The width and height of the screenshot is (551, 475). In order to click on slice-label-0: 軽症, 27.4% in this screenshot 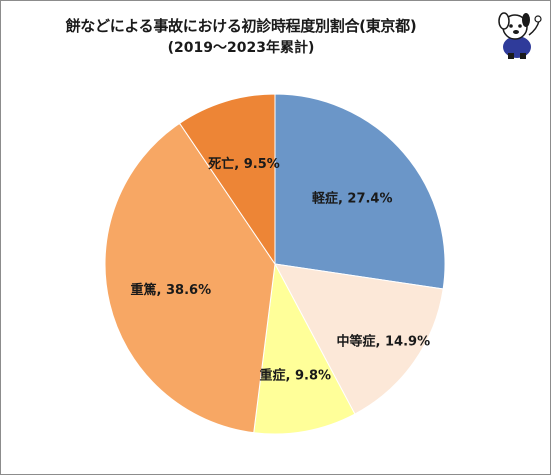, I will do `click(352, 198)`.